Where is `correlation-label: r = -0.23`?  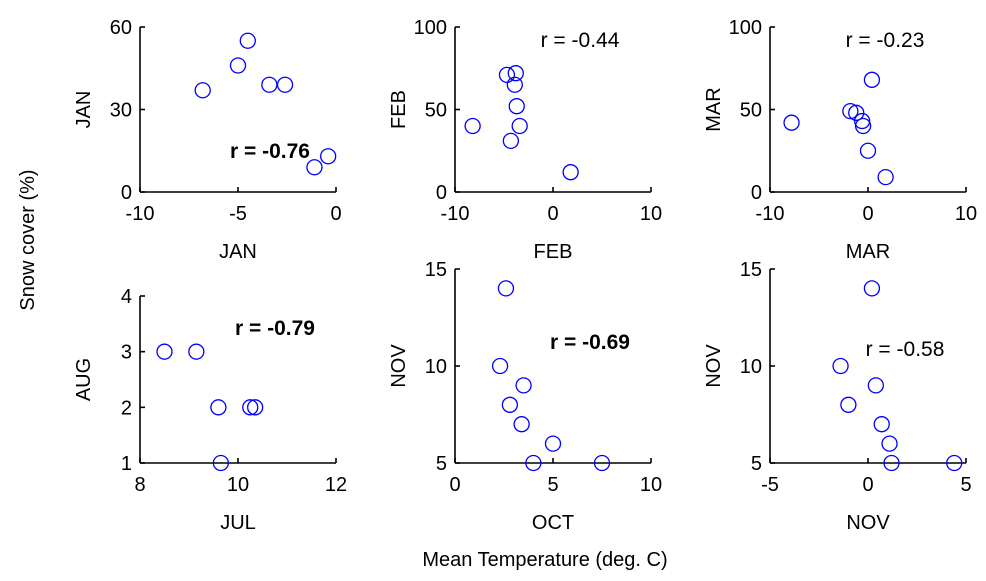 correlation-label: r = -0.23 is located at coordinates (885, 40).